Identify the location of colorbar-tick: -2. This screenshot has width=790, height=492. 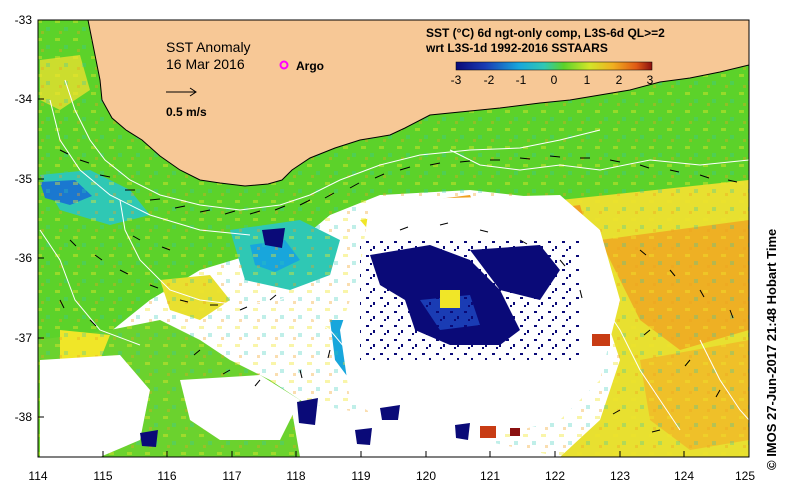
(489, 80).